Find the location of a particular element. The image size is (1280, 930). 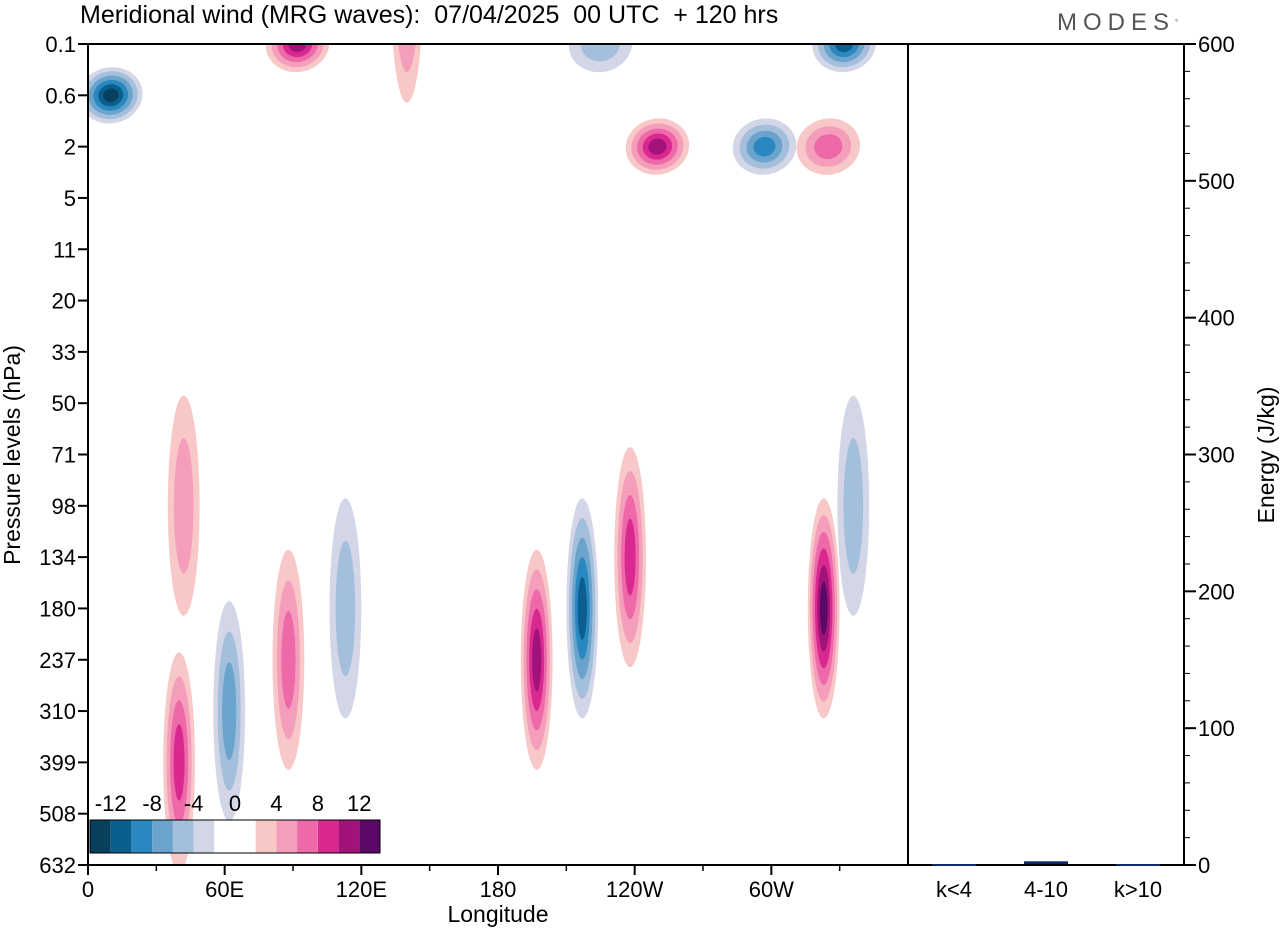

colorbar-label: -4 is located at coordinates (194, 803).